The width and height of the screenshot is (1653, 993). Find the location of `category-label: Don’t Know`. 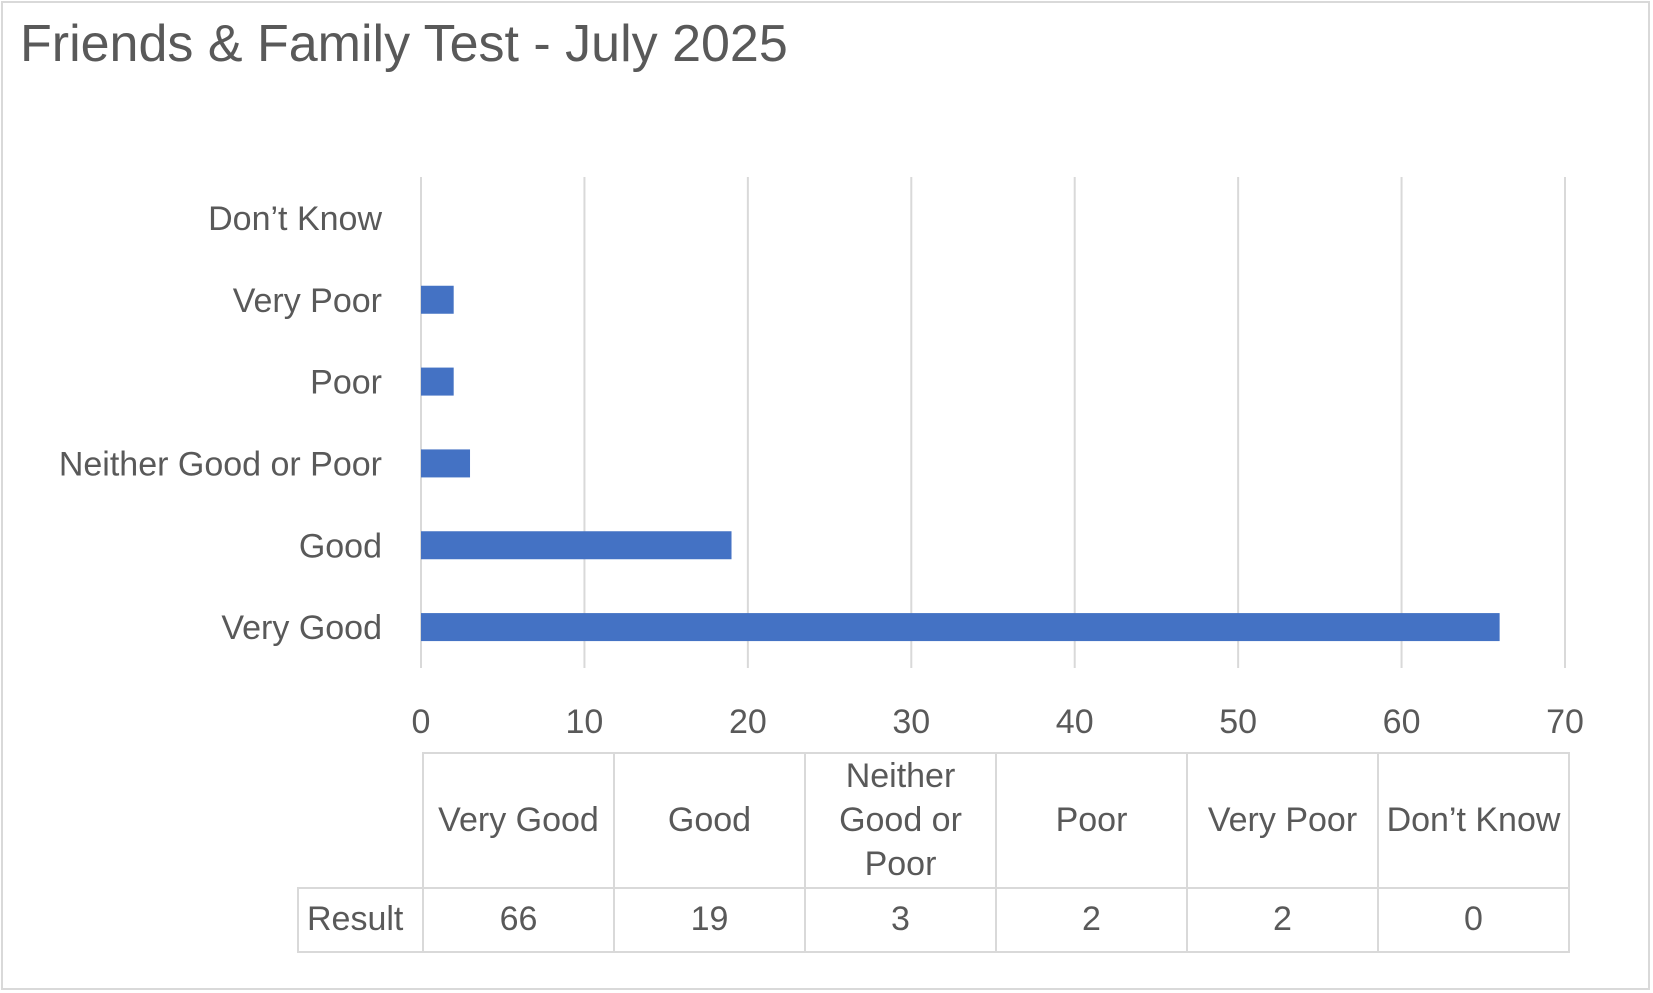

category-label: Don’t Know is located at coordinates (295, 219).